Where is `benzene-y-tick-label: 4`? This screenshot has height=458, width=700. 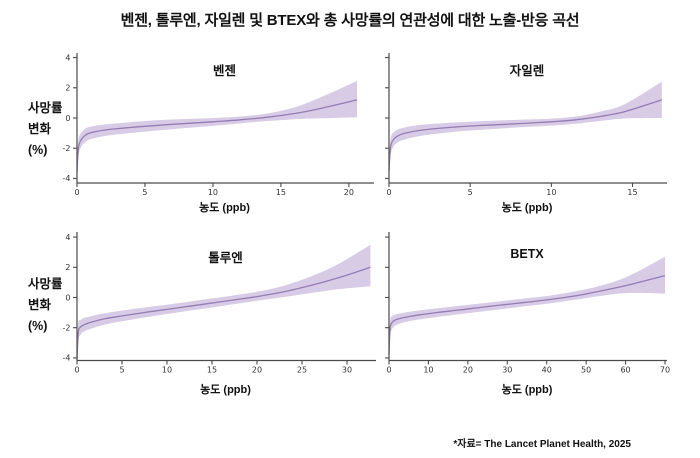 benzene-y-tick-label: 4 is located at coordinates (67, 57).